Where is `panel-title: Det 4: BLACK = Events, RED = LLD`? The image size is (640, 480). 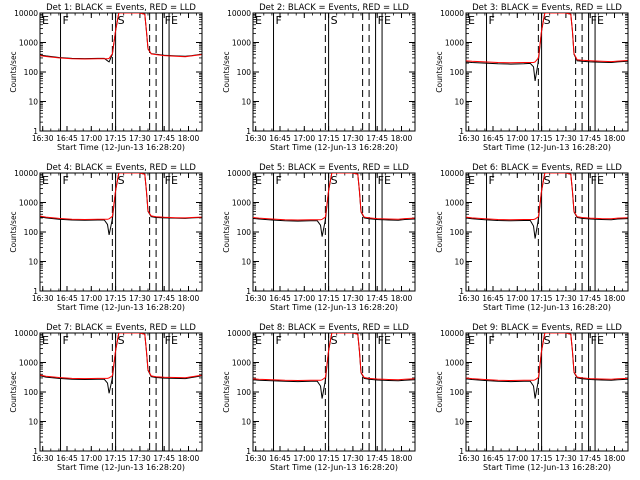 panel-title: Det 4: BLACK = Events, RED = LLD is located at coordinates (121, 168).